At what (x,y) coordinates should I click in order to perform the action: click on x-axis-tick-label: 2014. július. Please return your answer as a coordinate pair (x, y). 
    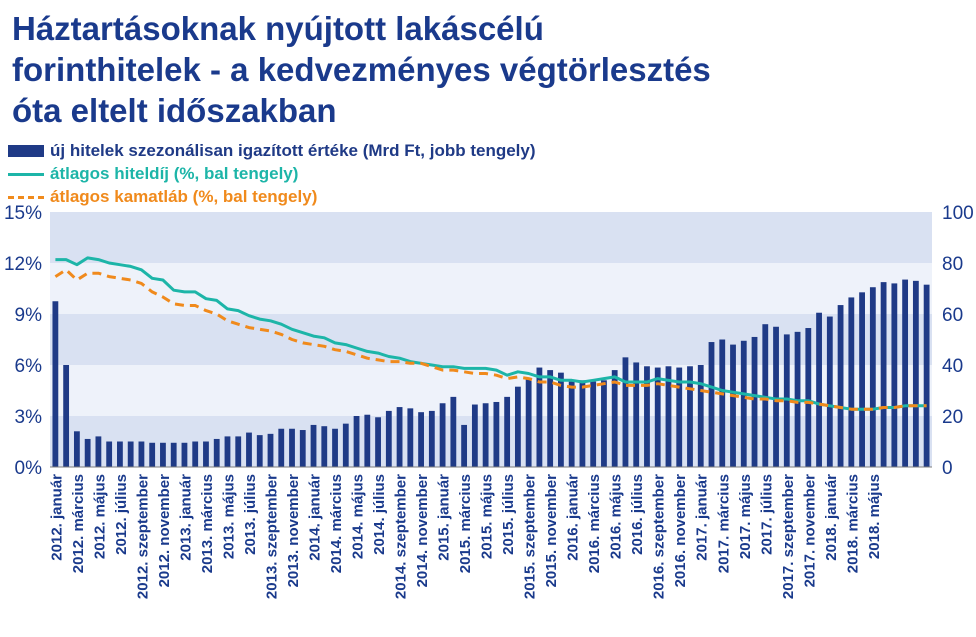
    Looking at the image, I should click on (379, 514).